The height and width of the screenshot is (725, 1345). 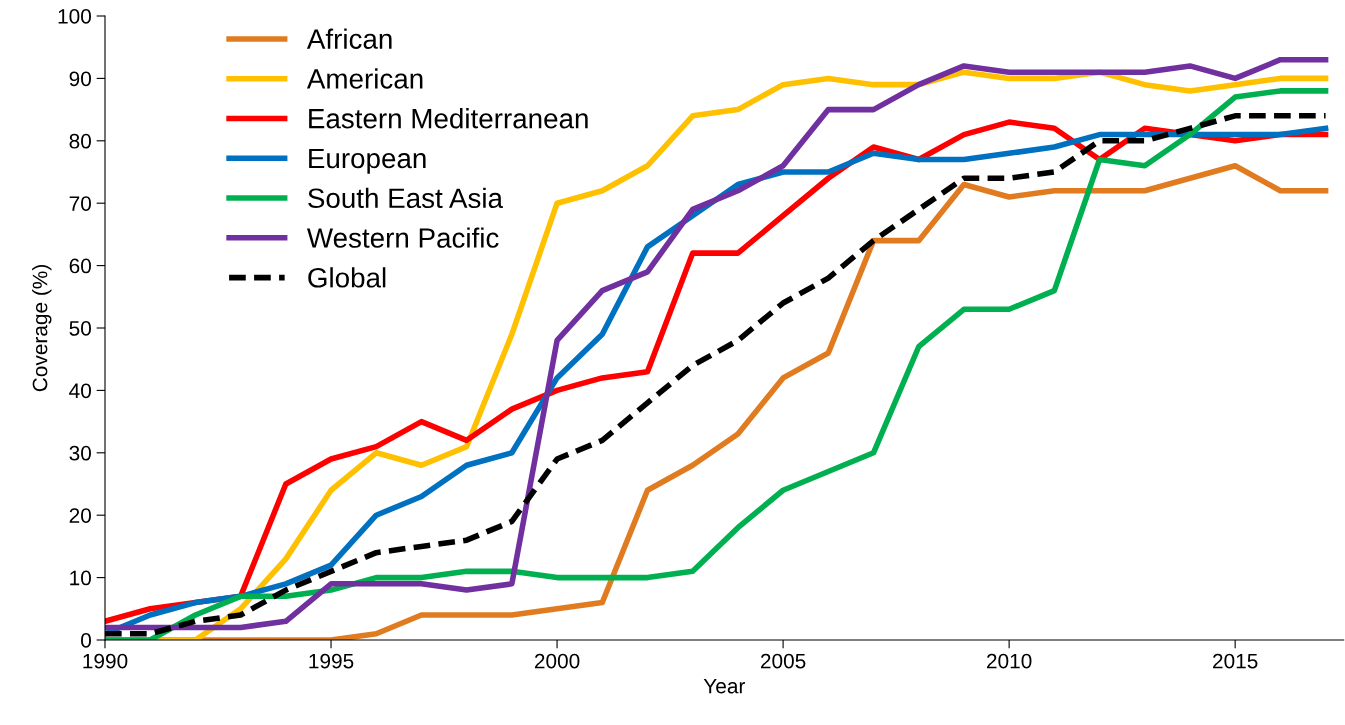 I want to click on legend-label: American, so click(x=364, y=78).